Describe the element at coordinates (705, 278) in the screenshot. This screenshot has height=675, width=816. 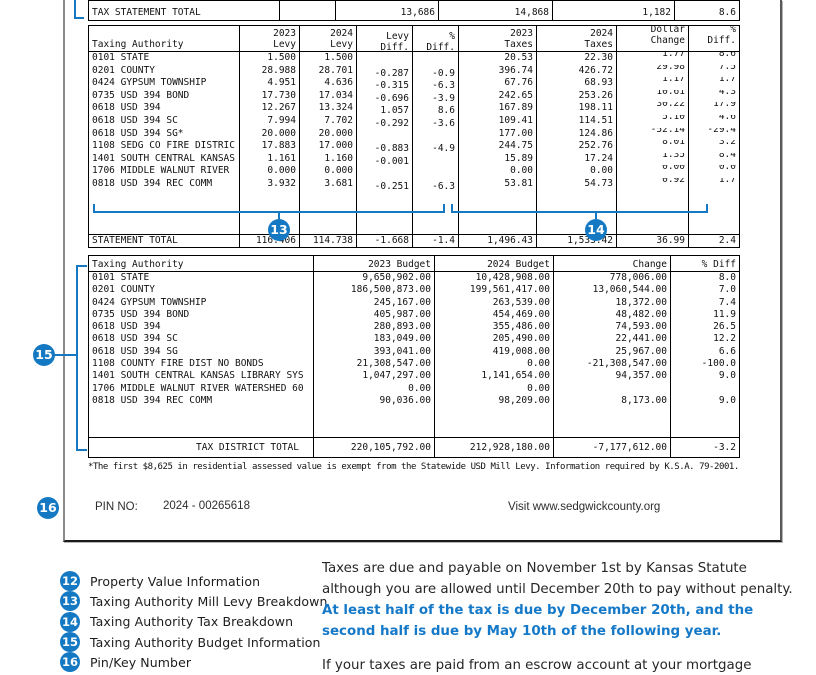
I see `cell-pct-diff: 8.0` at that location.